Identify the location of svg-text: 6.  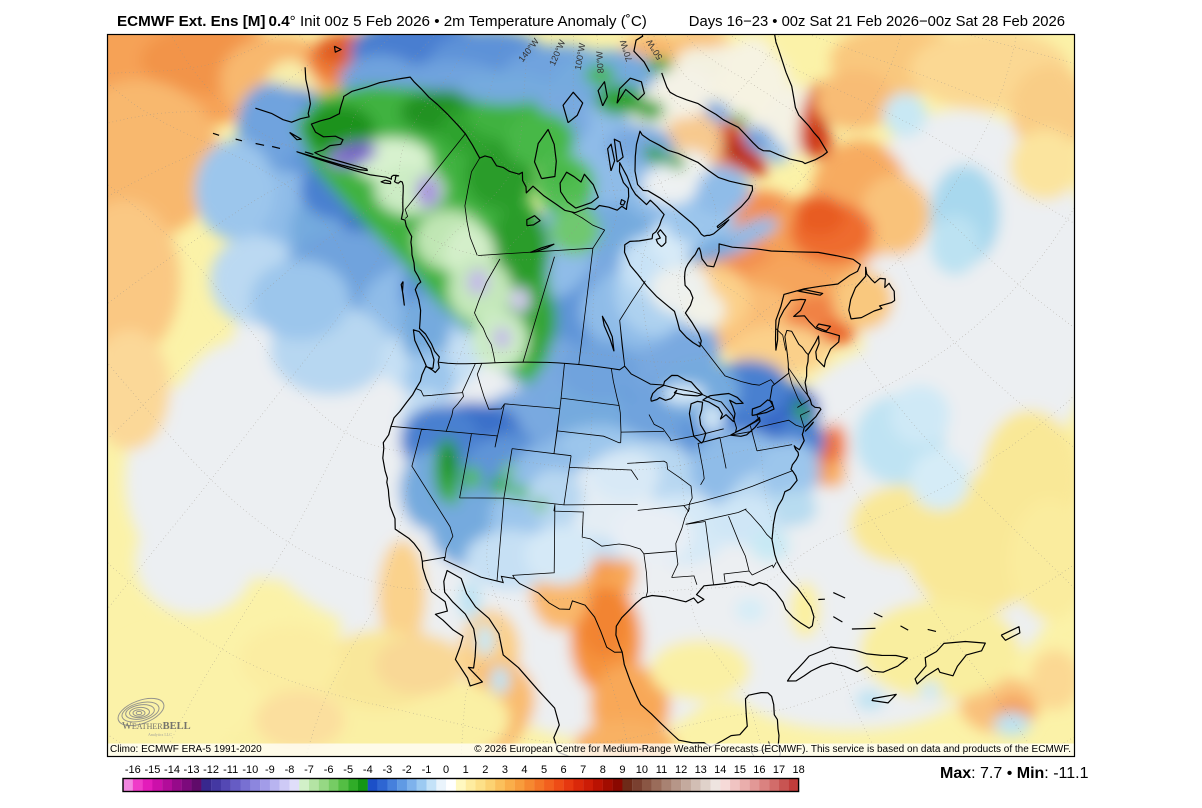
(564, 770).